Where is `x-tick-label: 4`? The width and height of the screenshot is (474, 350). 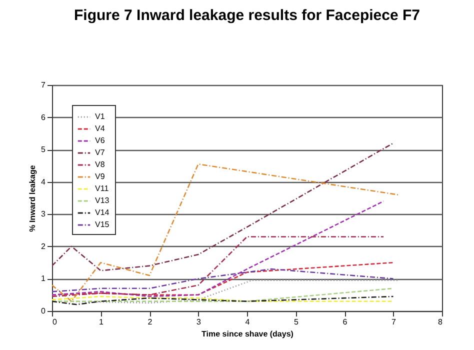
x-tick-label: 4 is located at coordinates (247, 322).